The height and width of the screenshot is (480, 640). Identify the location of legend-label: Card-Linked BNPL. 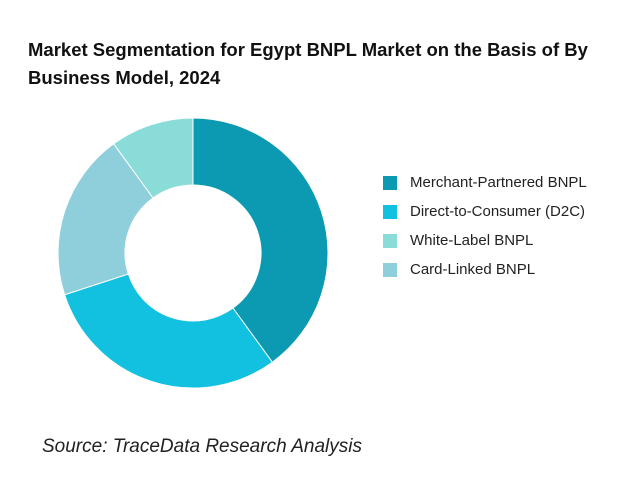
(472, 269).